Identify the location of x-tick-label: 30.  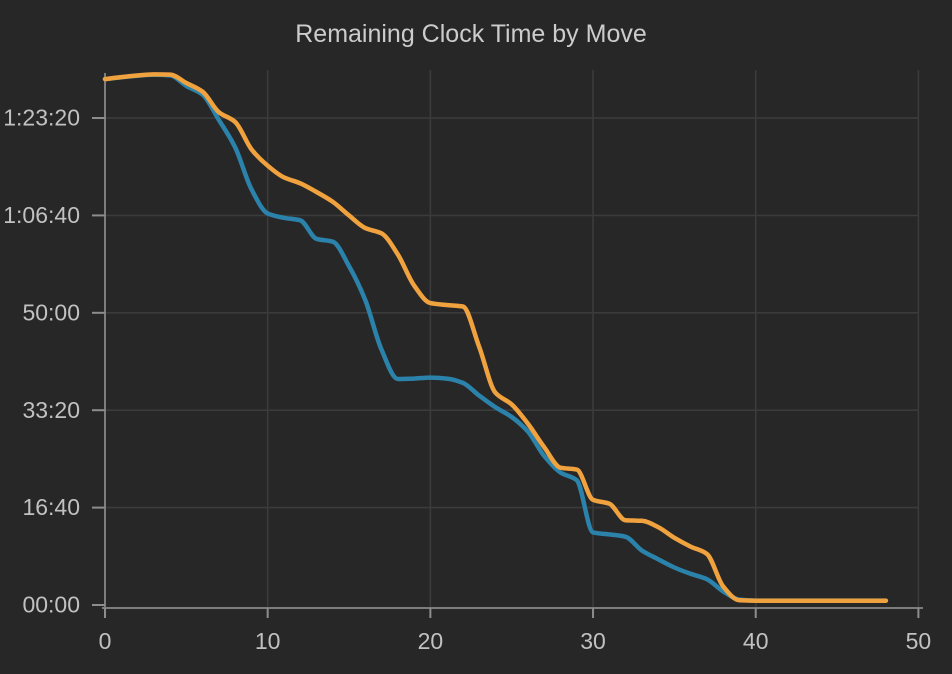
(593, 641).